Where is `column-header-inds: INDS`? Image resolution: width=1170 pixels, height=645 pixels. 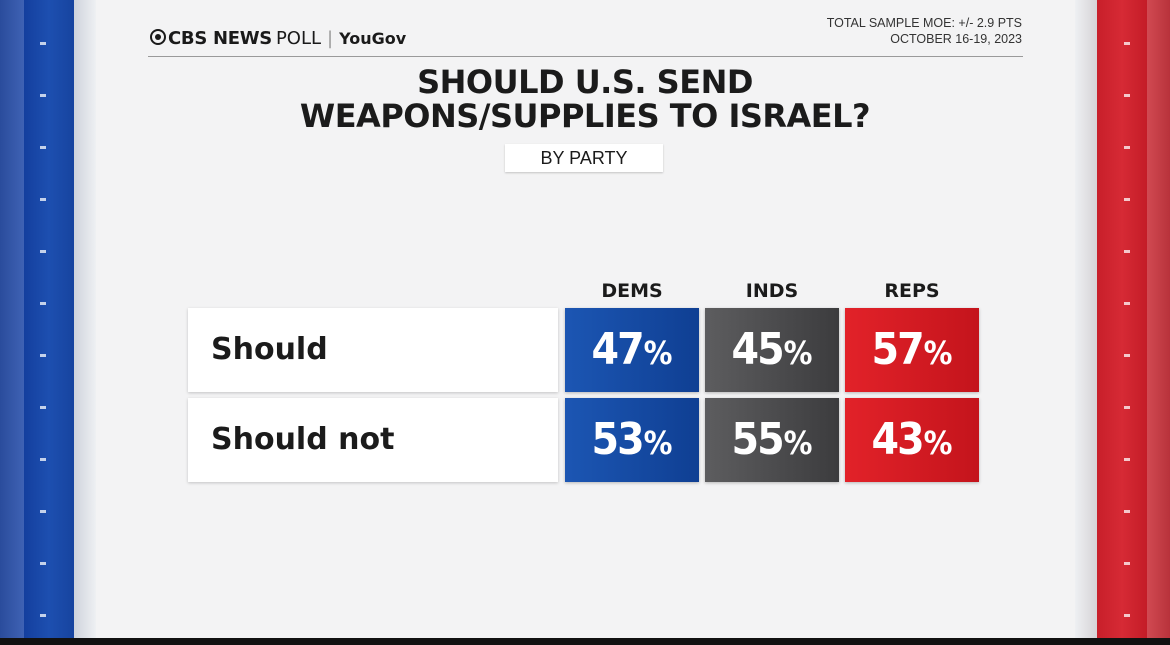
column-header-inds: INDS is located at coordinates (772, 291).